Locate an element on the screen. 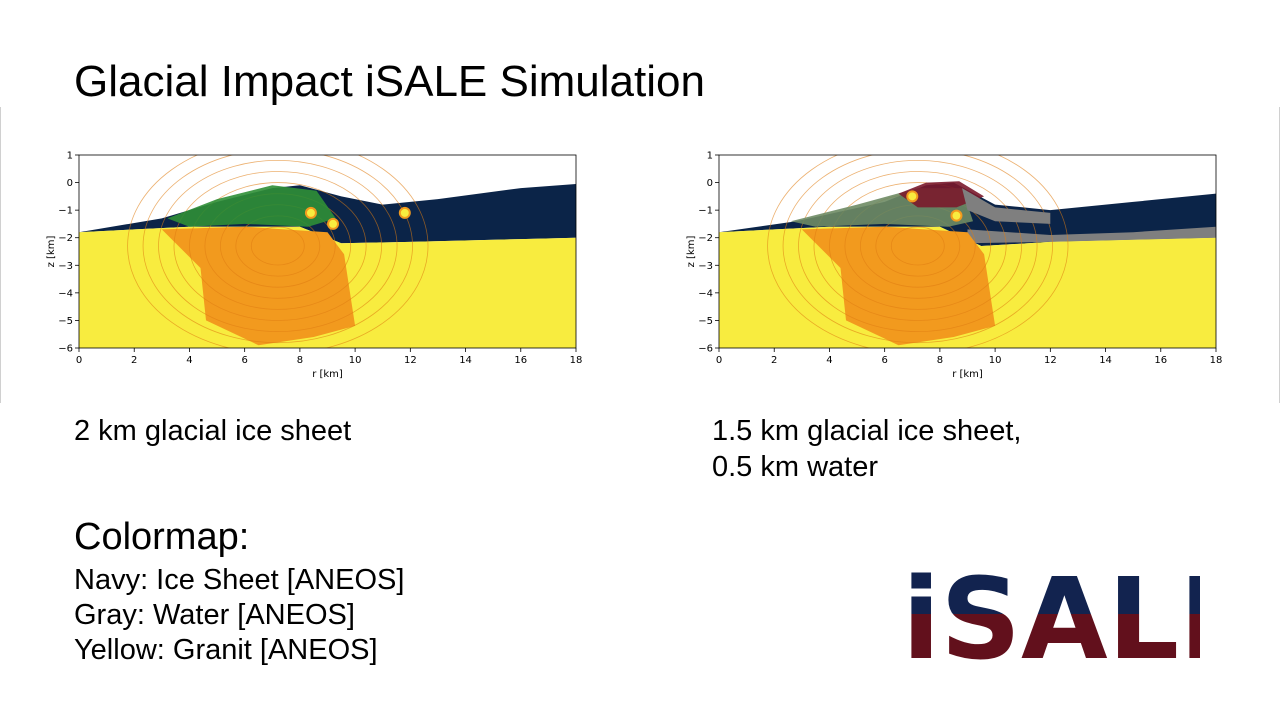 This screenshot has width=1280, height=720. left-edge-divider is located at coordinates (0, 255).